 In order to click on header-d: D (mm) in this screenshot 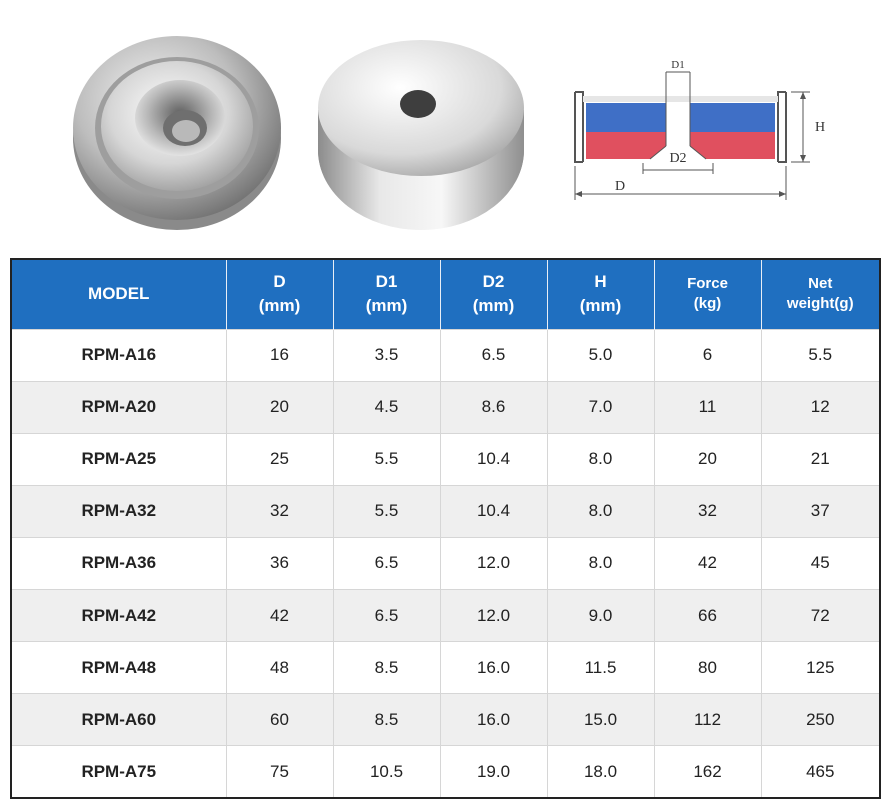, I will do `click(279, 294)`.